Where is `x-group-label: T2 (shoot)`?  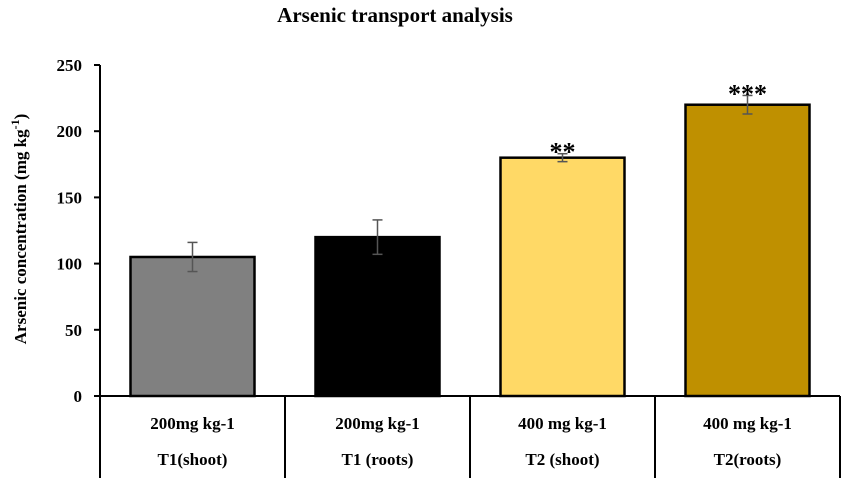 x-group-label: T2 (shoot) is located at coordinates (562, 459).